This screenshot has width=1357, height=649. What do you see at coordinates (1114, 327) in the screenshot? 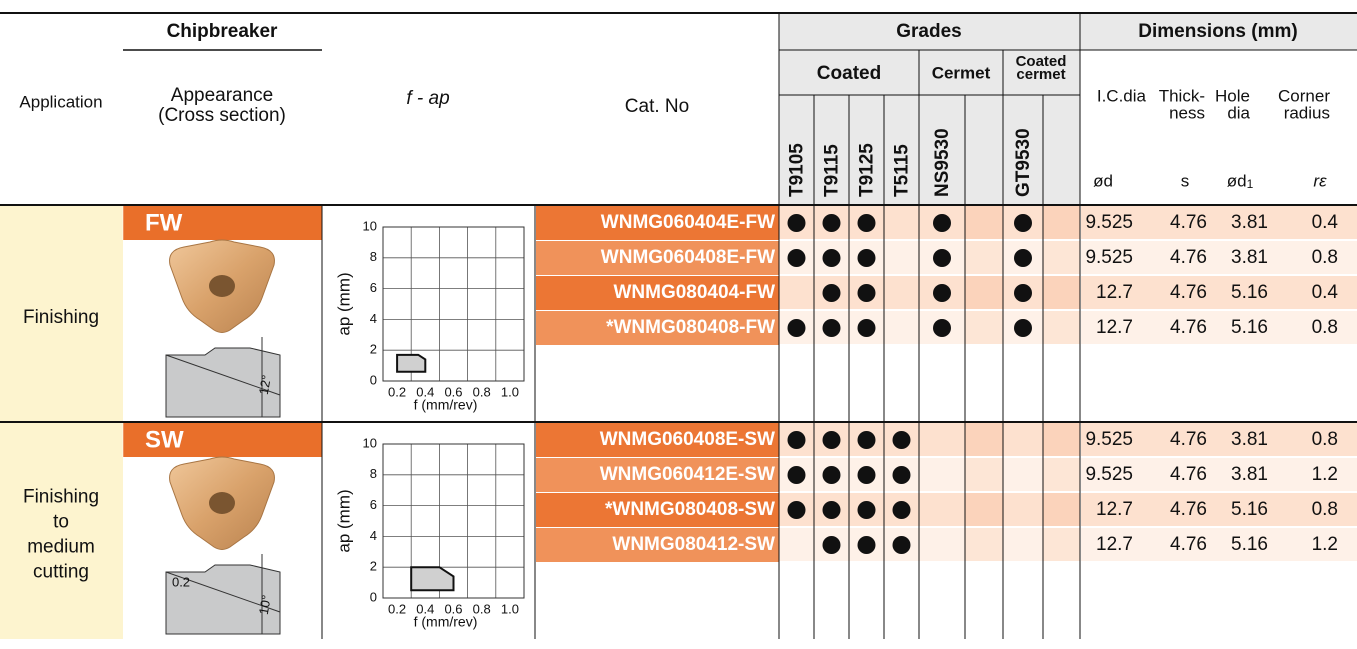
I see `dimension-value: 12.7` at bounding box center [1114, 327].